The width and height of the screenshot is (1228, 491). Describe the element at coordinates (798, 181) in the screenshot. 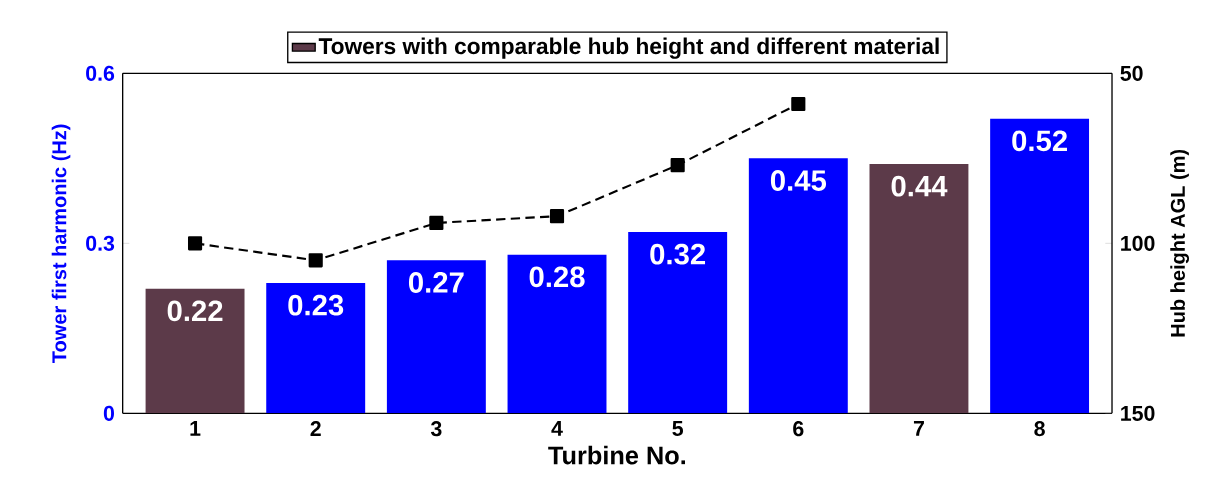

I see `data-label: 0.45` at that location.